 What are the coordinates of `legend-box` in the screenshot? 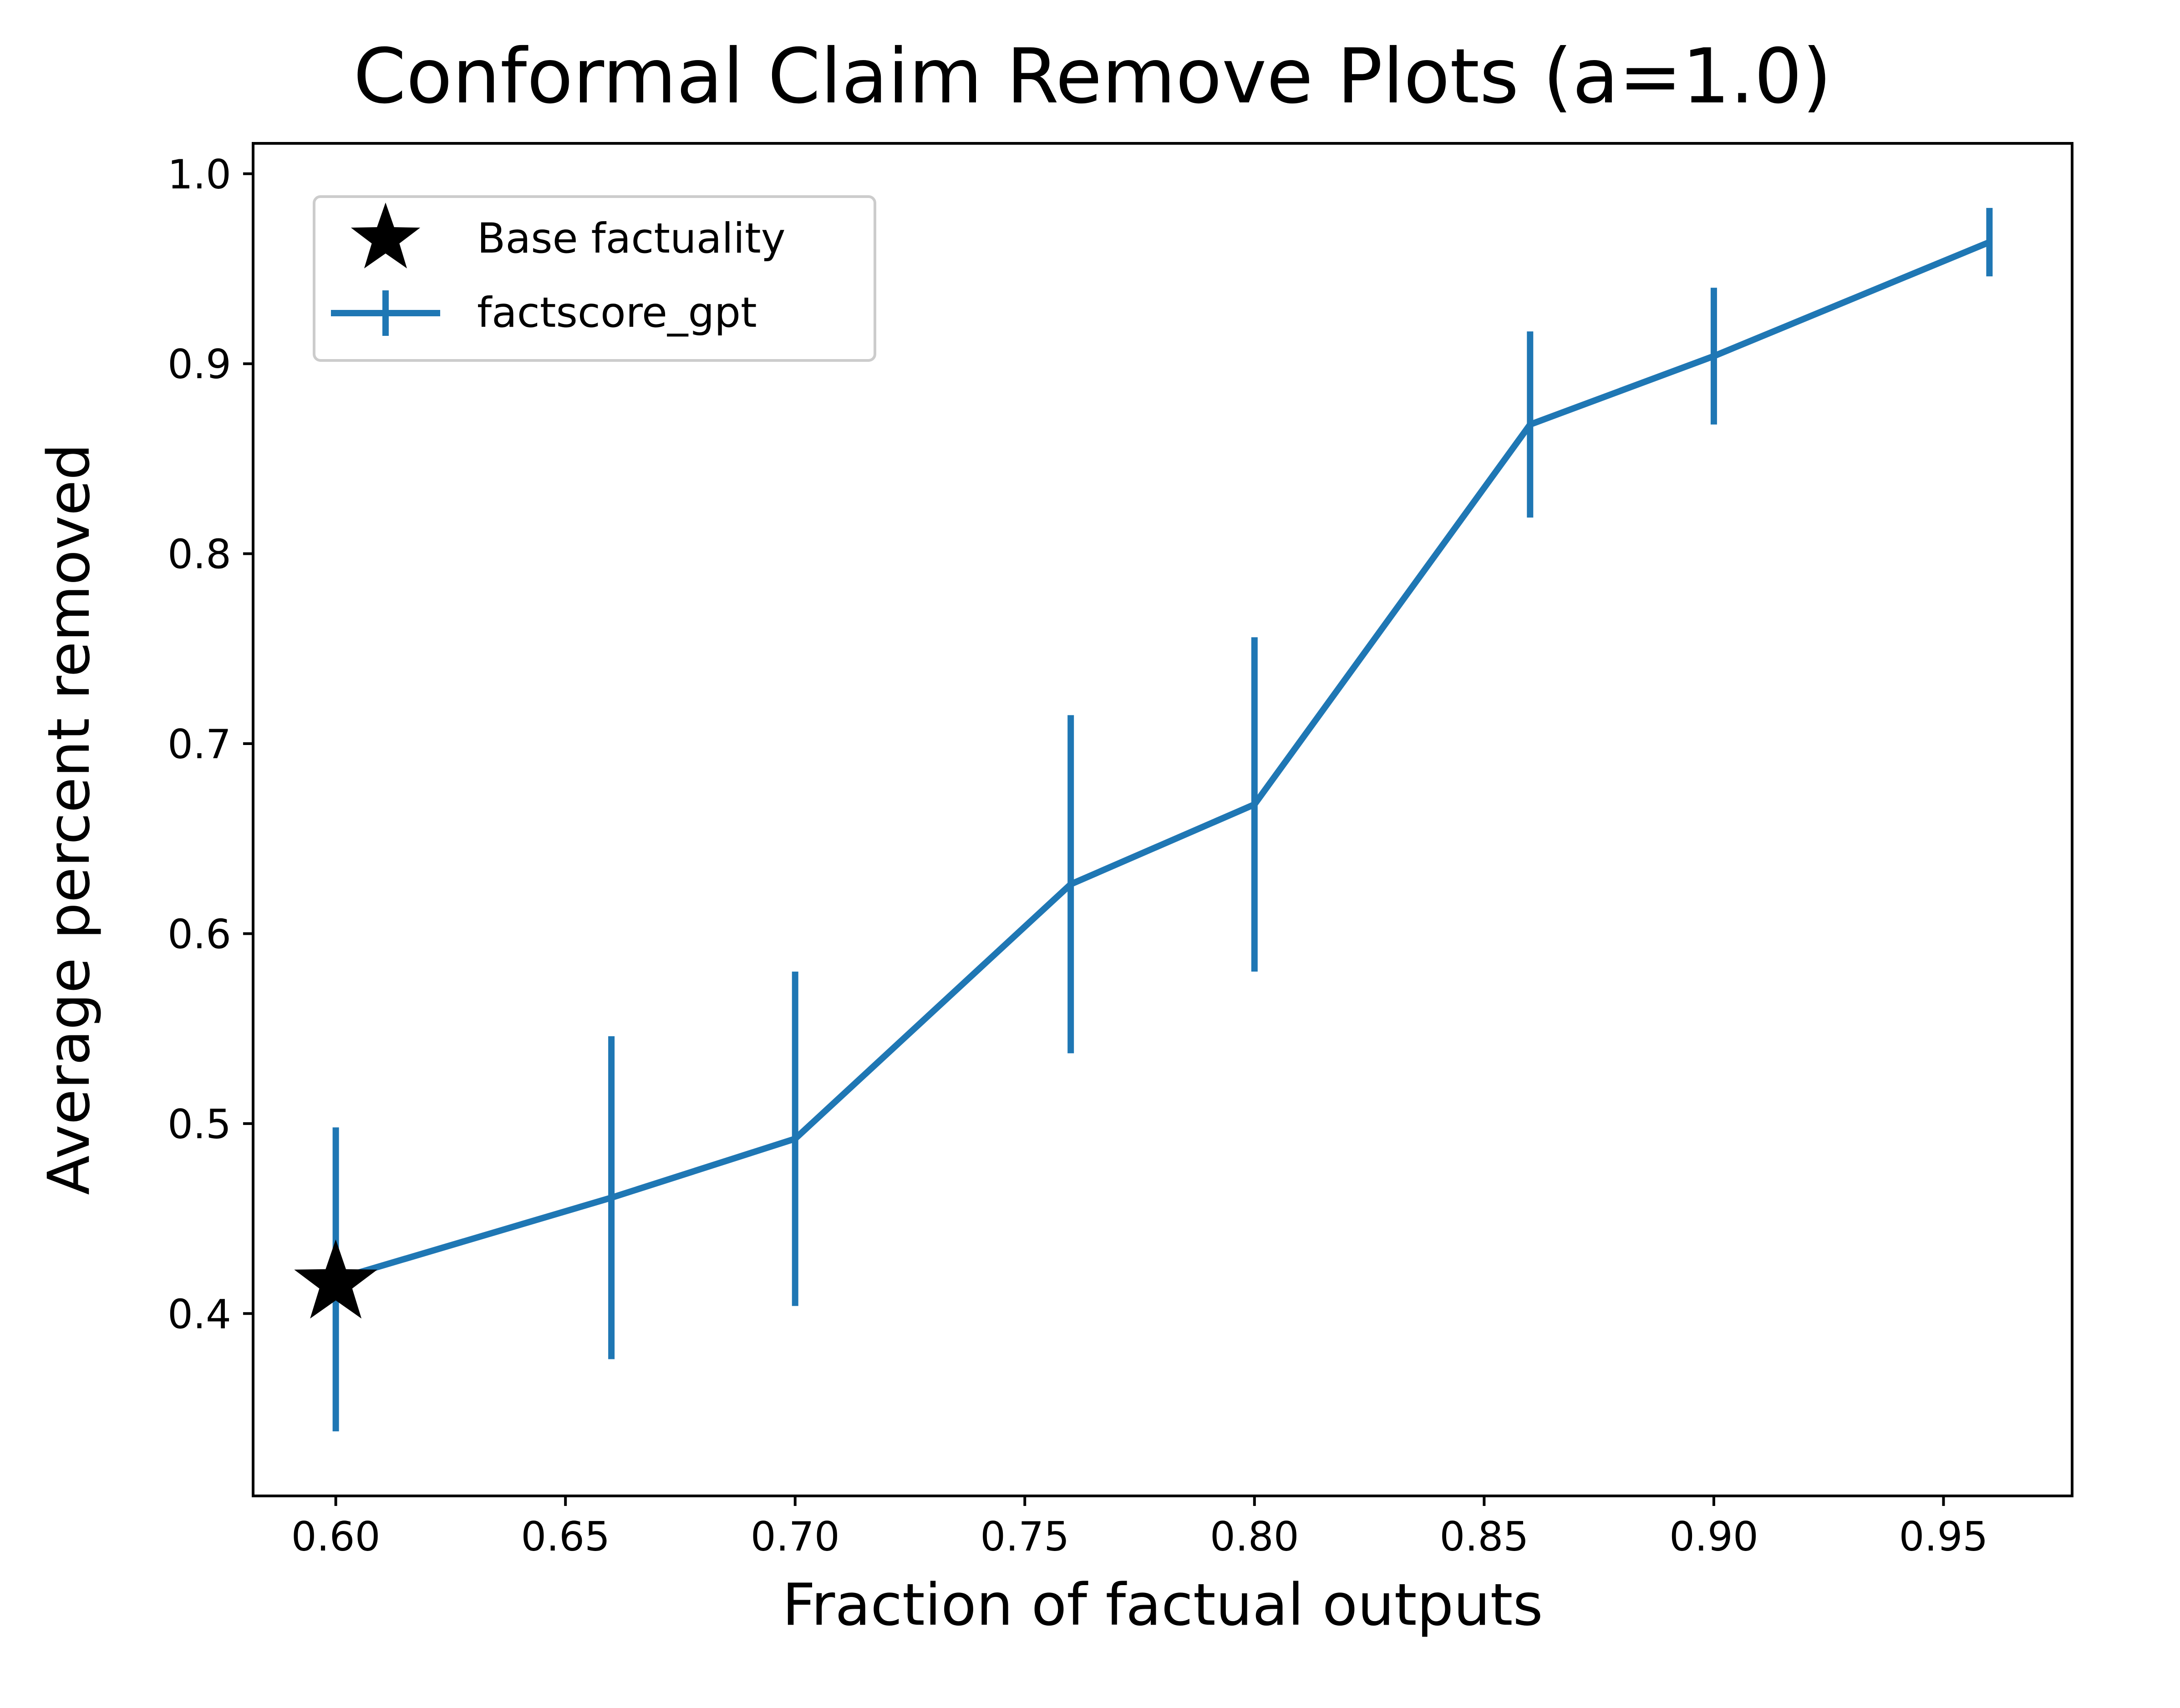 It's located at (594, 278).